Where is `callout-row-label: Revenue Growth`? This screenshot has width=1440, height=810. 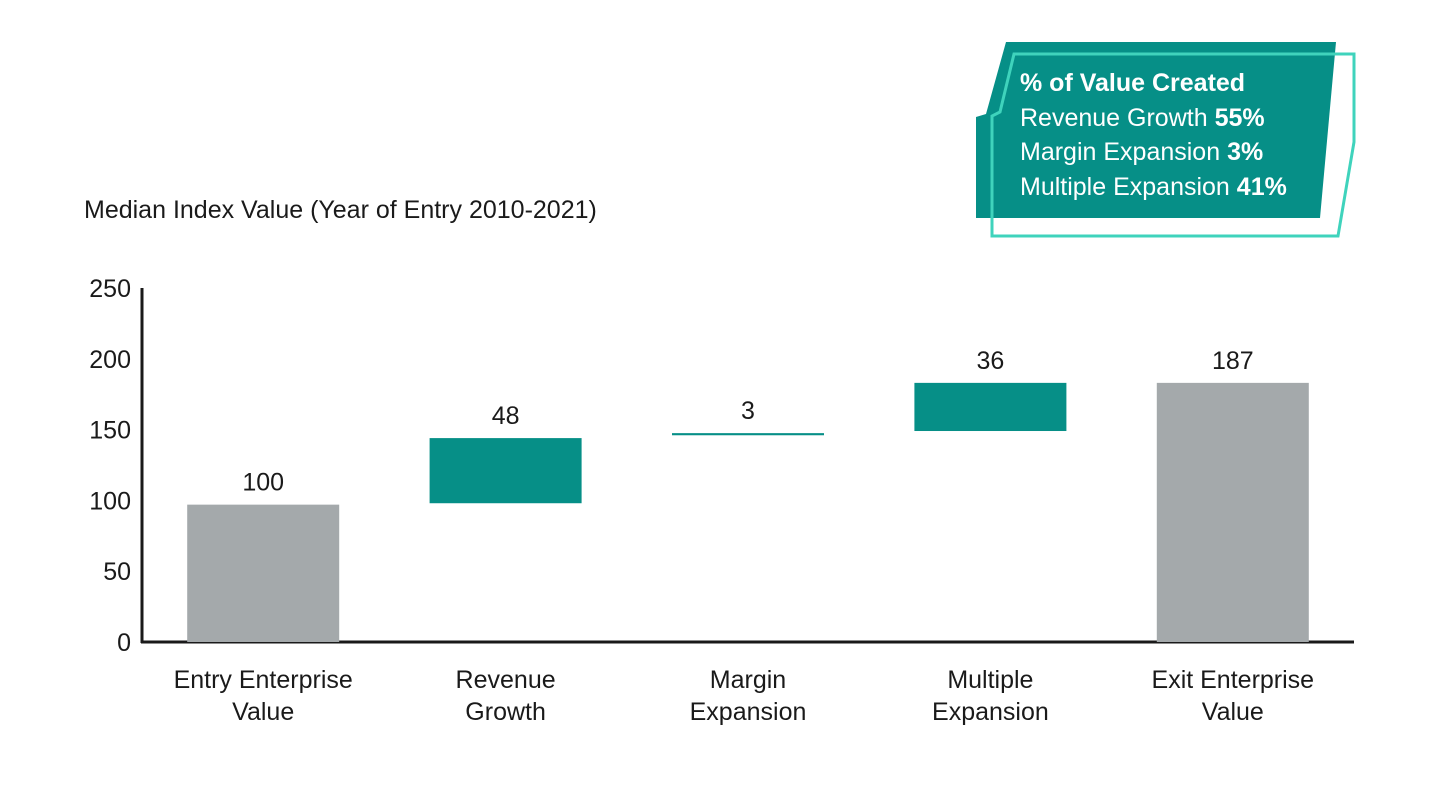
callout-row-label: Revenue Growth is located at coordinates (1114, 117).